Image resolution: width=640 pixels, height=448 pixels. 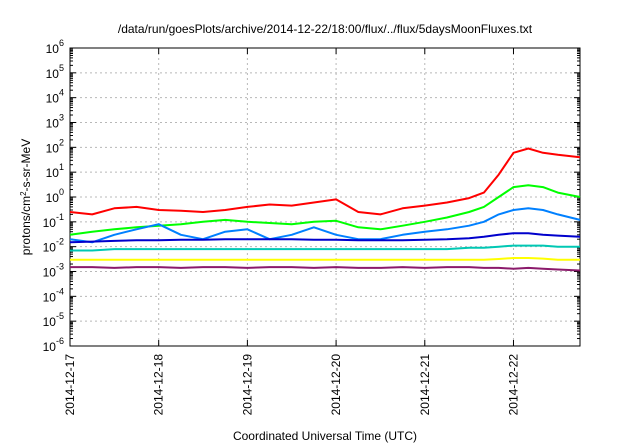 I want to click on y-tick-exp: -5, so click(x=60, y=316).